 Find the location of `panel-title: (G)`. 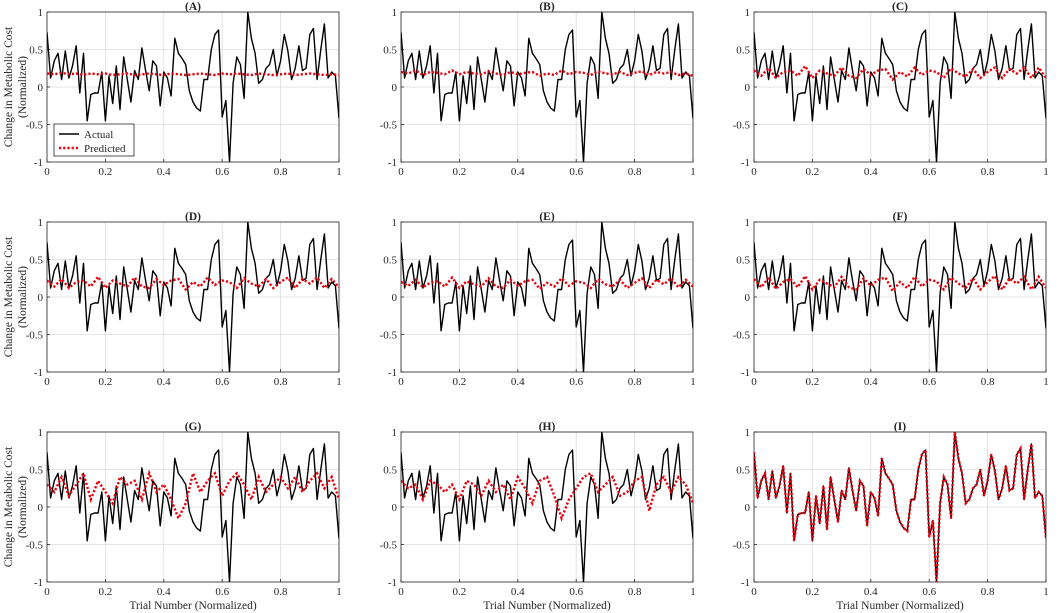

panel-title: (G) is located at coordinates (193, 427).